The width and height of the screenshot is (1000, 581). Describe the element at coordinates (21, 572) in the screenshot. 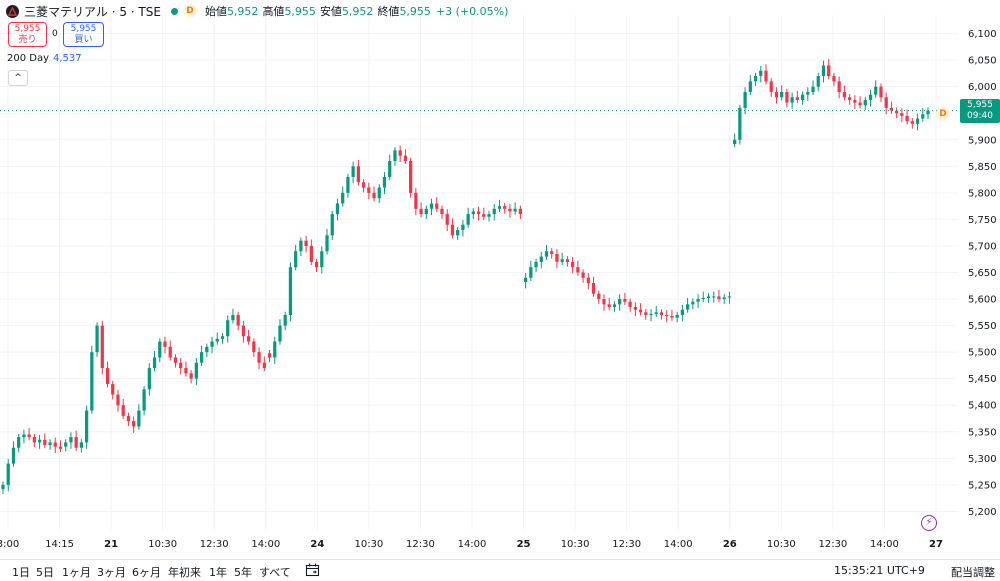

I see `range-1d-button: 1日` at that location.